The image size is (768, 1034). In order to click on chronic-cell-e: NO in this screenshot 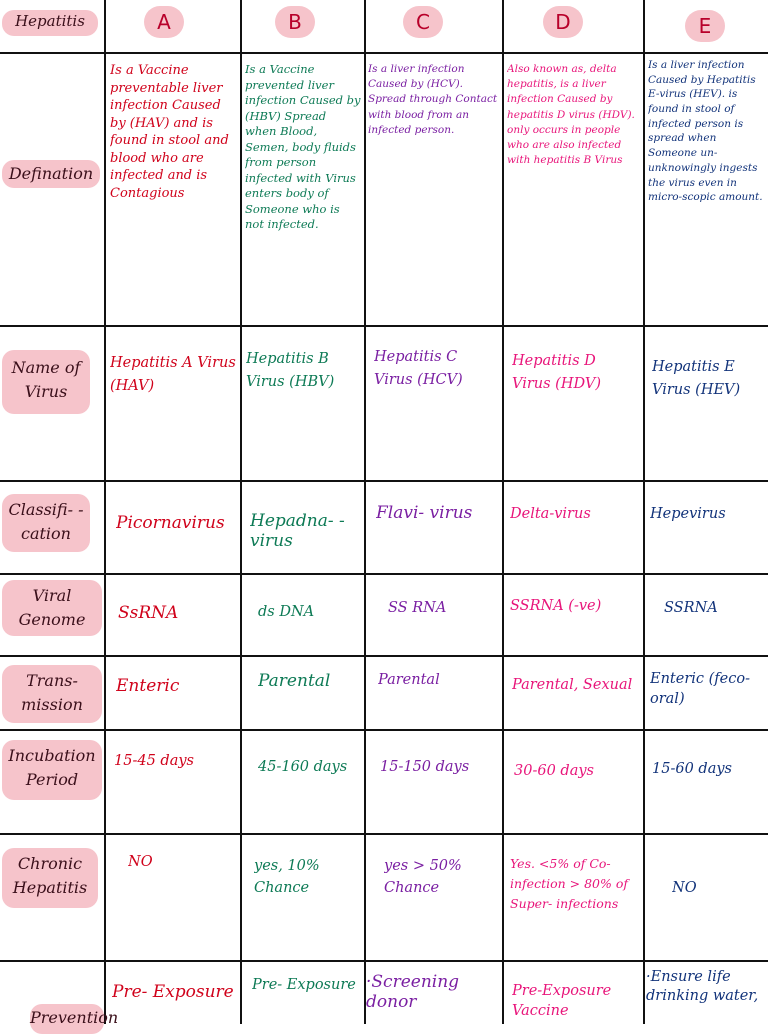, I will do `click(684, 888)`.